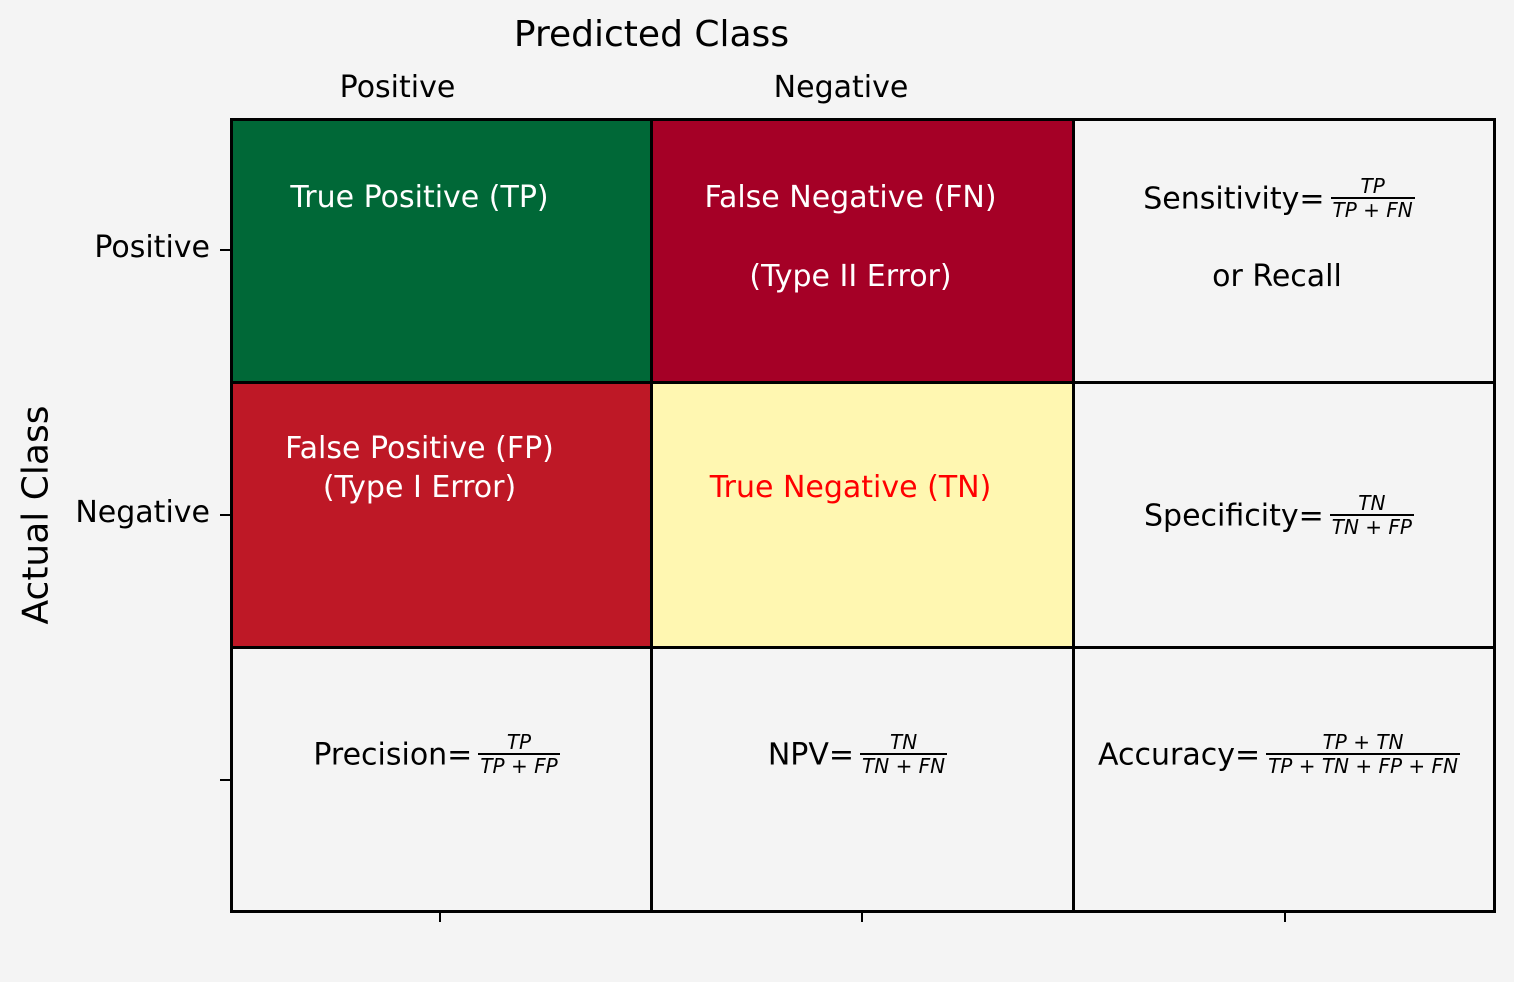 Image resolution: width=1514 pixels, height=982 pixels. I want to click on precision-denominator: TP + FP, so click(519, 765).